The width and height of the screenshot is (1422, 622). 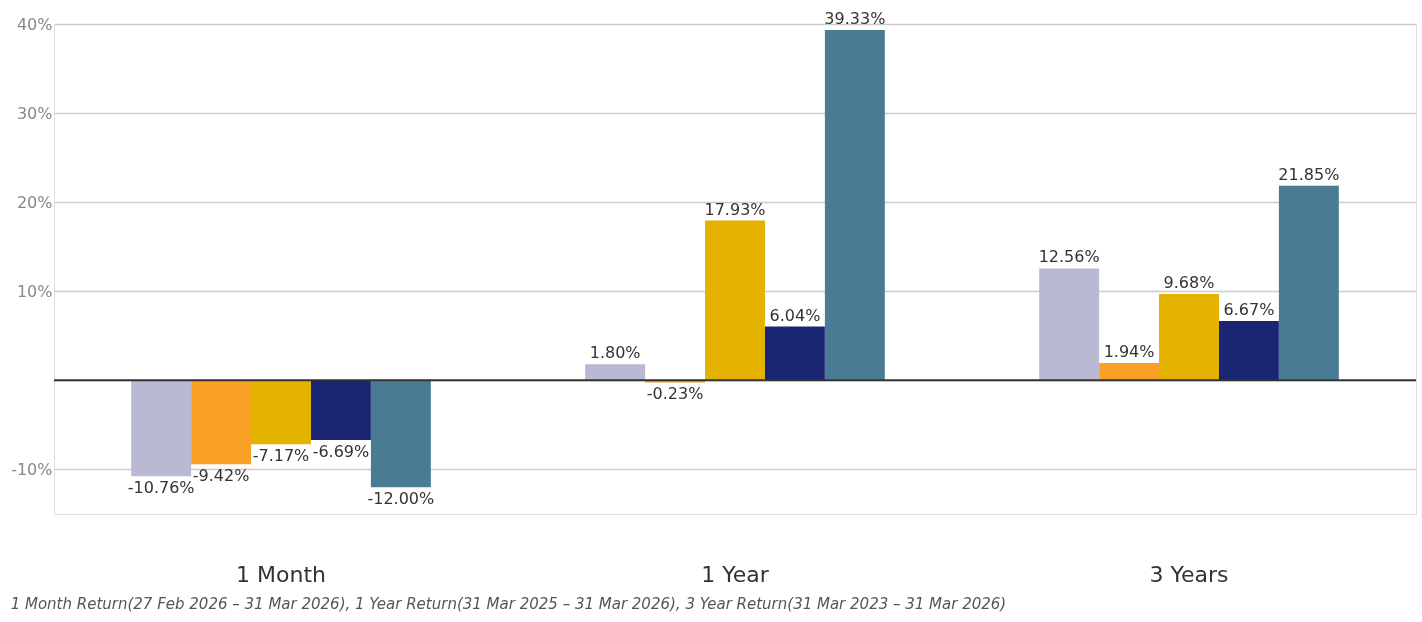 I want to click on data-label: 21.85%, so click(x=1309, y=174).